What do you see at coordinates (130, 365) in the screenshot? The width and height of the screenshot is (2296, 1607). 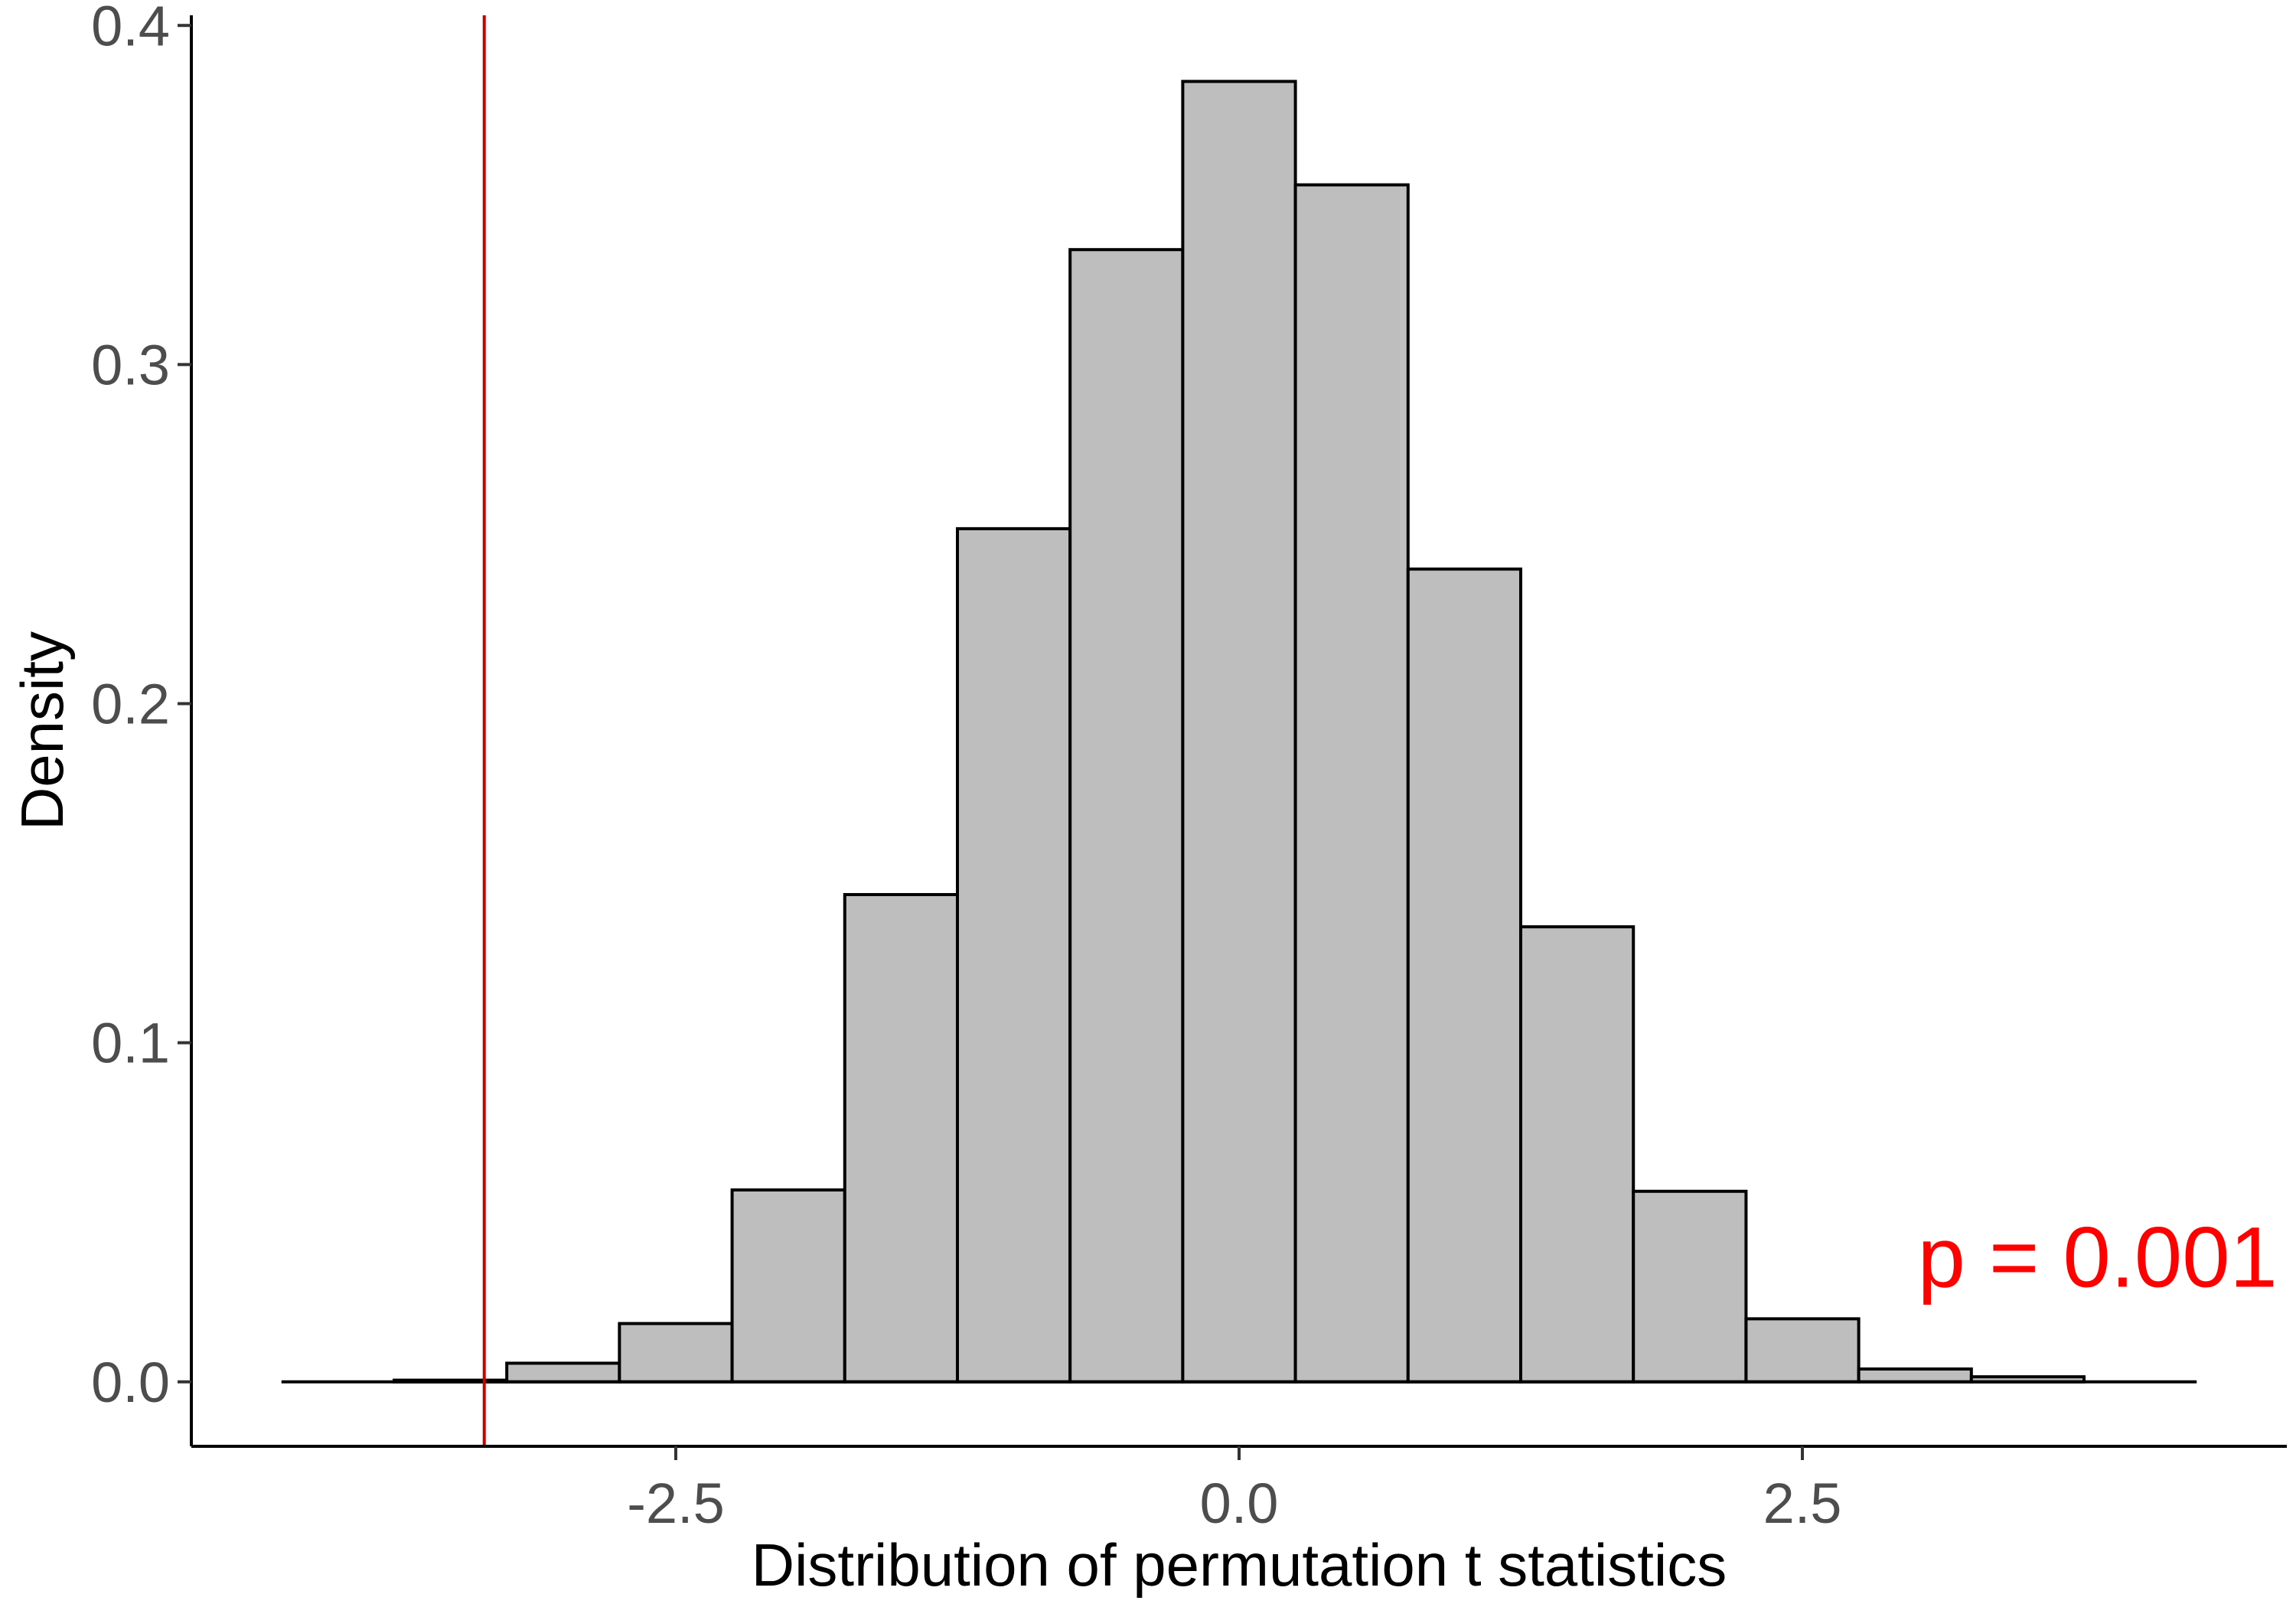 I see `y-tick-label-3: 0.3` at bounding box center [130, 365].